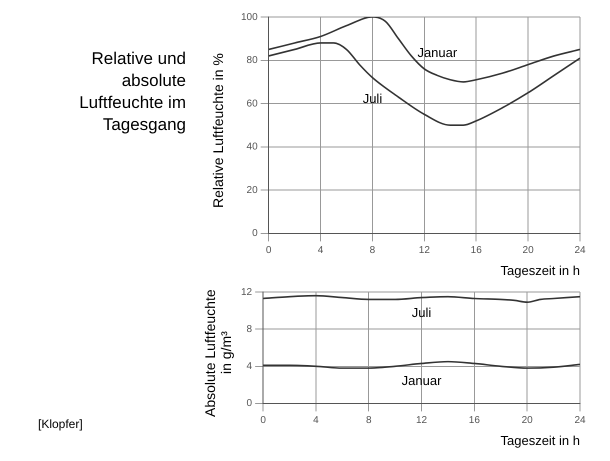 The image size is (610, 461). Describe the element at coordinates (252, 147) in the screenshot. I see `y-tick-label: 40` at that location.